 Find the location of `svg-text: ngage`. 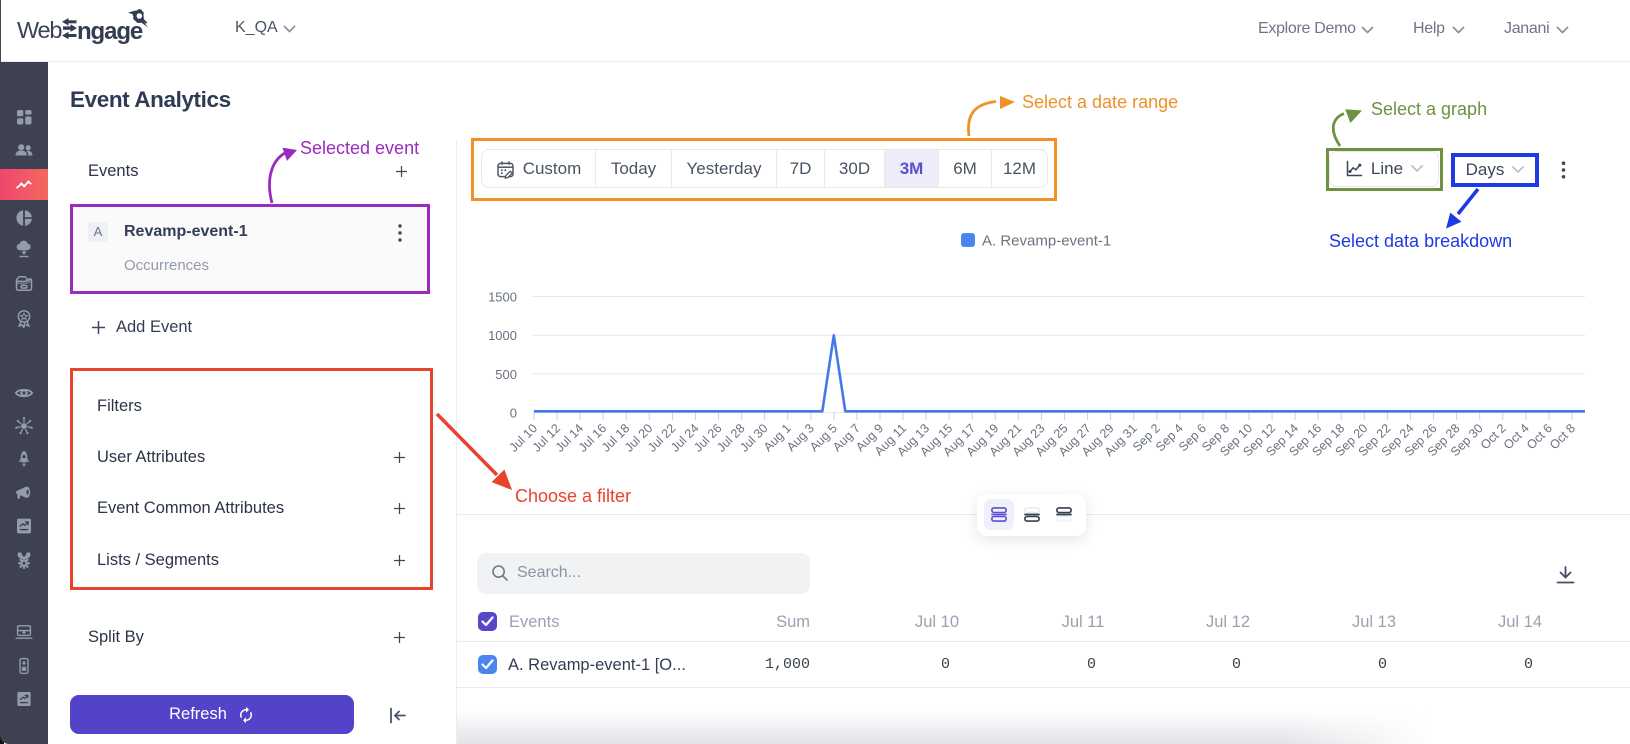

svg-text: ngage is located at coordinates (110, 31).